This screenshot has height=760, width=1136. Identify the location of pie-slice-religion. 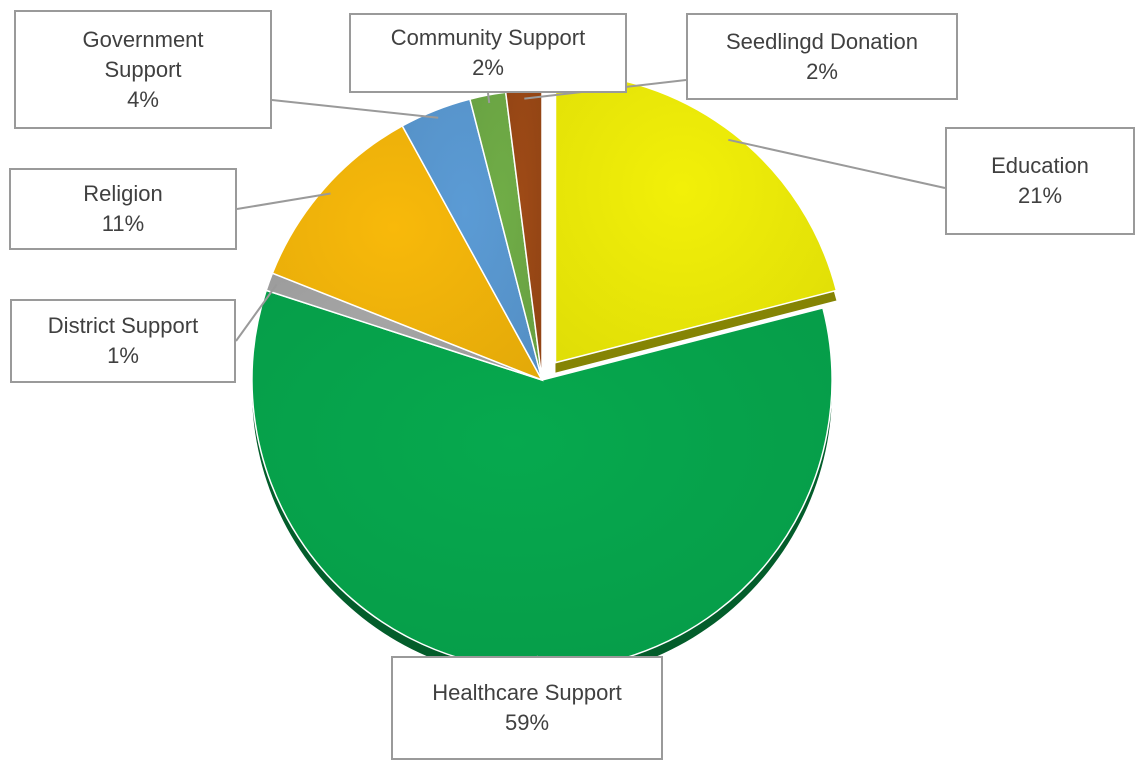
(407, 253).